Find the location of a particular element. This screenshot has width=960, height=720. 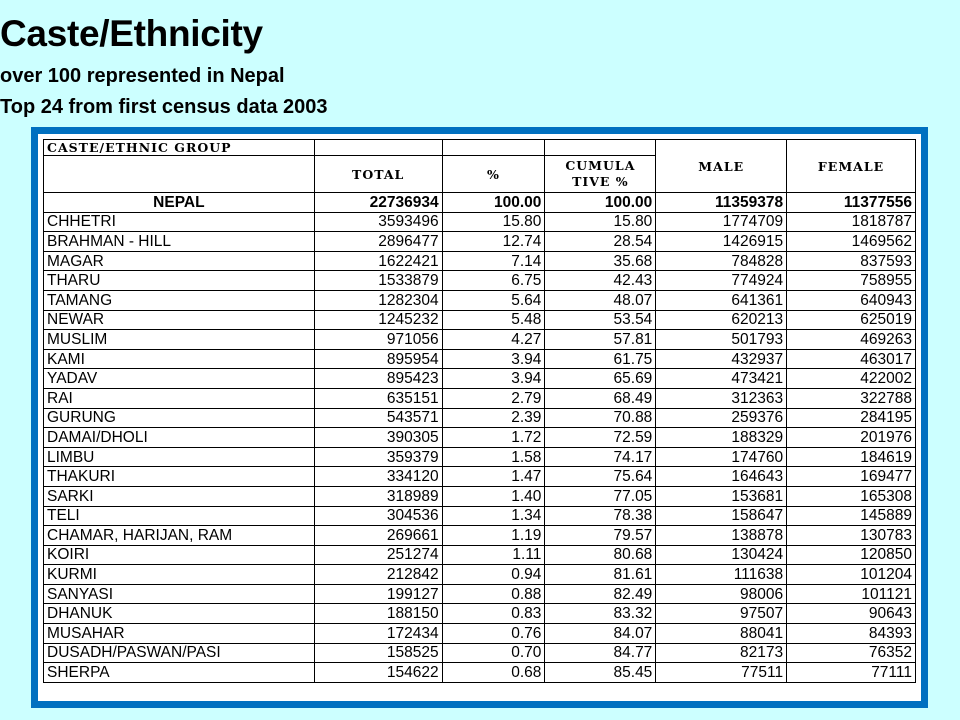

table-row: DAMAI/DHOLI 390305 1.72 72.59 188329 201976 is located at coordinates (479, 437).